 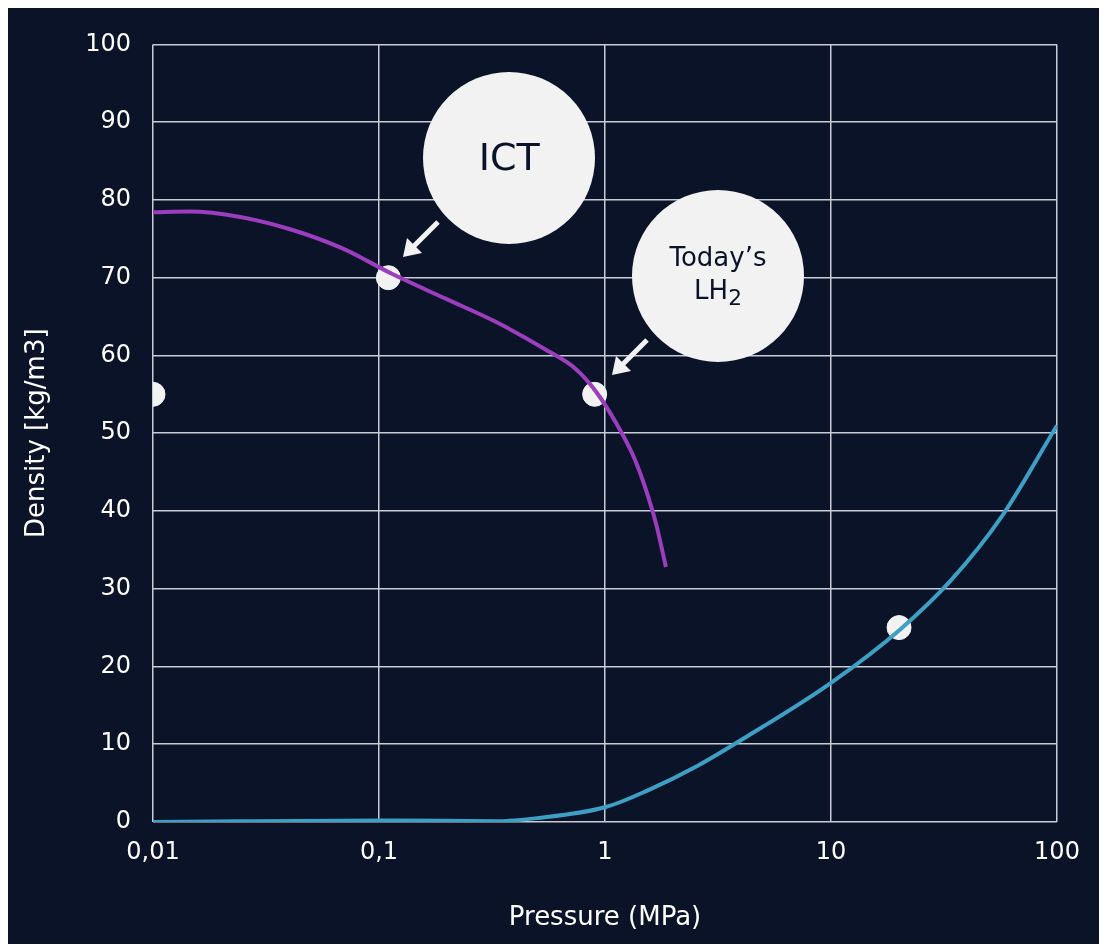 What do you see at coordinates (605, 916) in the screenshot?
I see `x-axis-title: Pressure (MPa)` at bounding box center [605, 916].